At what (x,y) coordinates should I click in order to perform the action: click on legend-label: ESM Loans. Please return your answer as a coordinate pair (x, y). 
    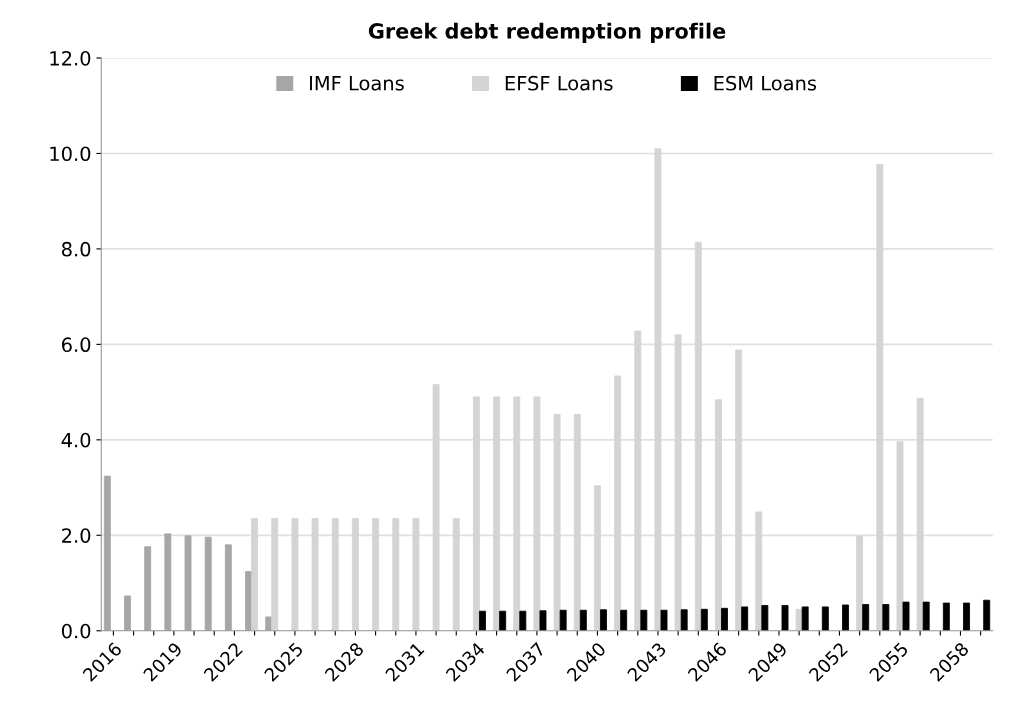
    Looking at the image, I should click on (765, 83).